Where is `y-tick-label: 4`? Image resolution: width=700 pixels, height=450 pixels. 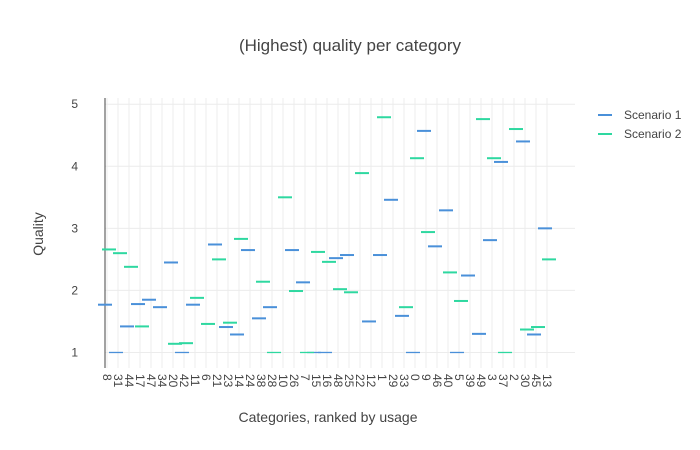
y-tick-label: 4 is located at coordinates (74, 166).